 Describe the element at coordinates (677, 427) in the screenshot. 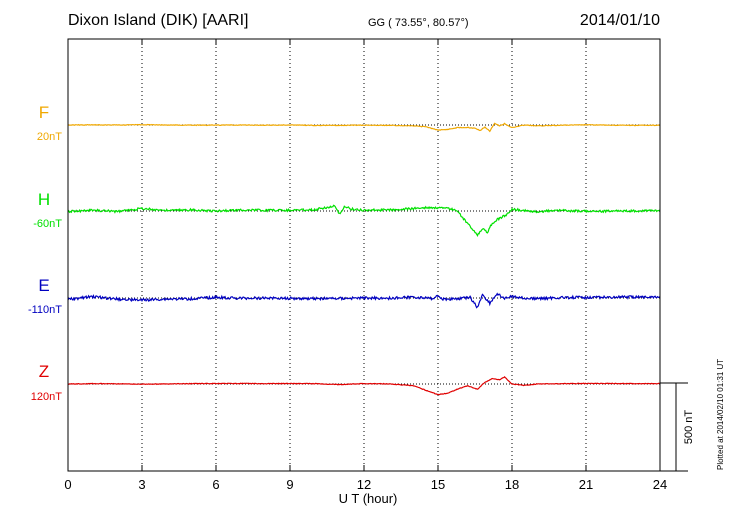

I see `scale-bar: 500 nT` at that location.